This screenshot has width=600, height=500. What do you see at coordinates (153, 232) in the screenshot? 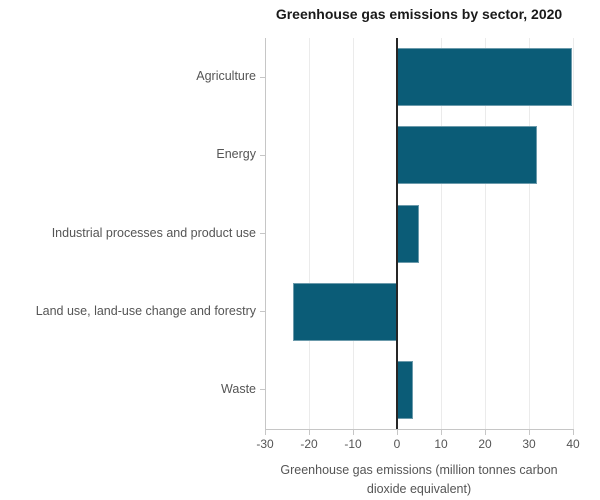
I see `y-axis-category-label: Industrial processes and product use` at bounding box center [153, 232].